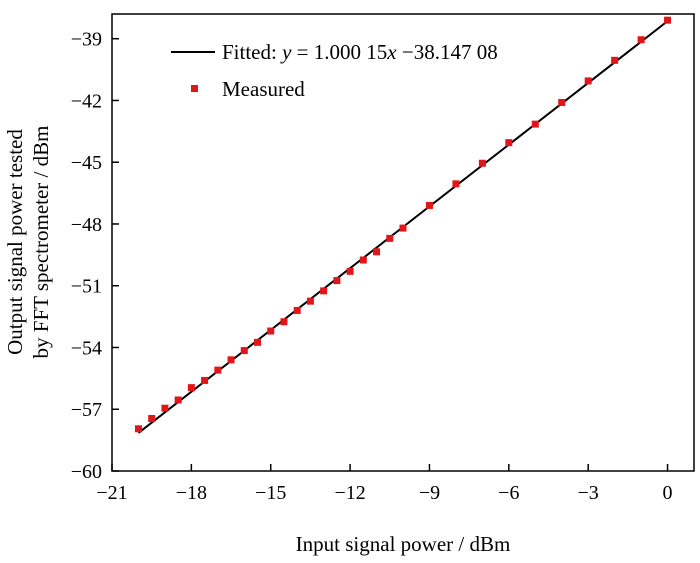  What do you see at coordinates (384, 484) in the screenshot?
I see `x-axis: −21 −18 −15 −12 −9 −6 −3 0` at bounding box center [384, 484].